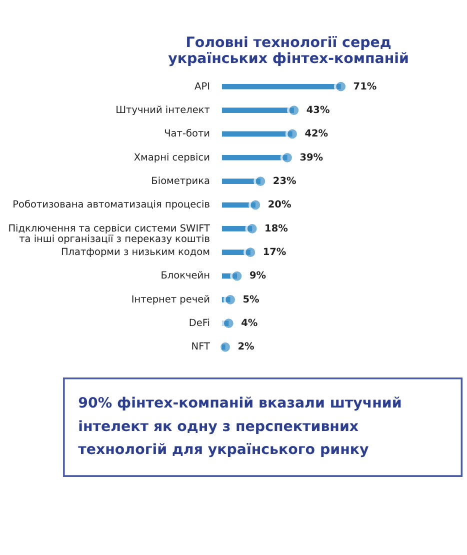 The image size is (467, 555). I want to click on data-label: 42%, so click(316, 134).